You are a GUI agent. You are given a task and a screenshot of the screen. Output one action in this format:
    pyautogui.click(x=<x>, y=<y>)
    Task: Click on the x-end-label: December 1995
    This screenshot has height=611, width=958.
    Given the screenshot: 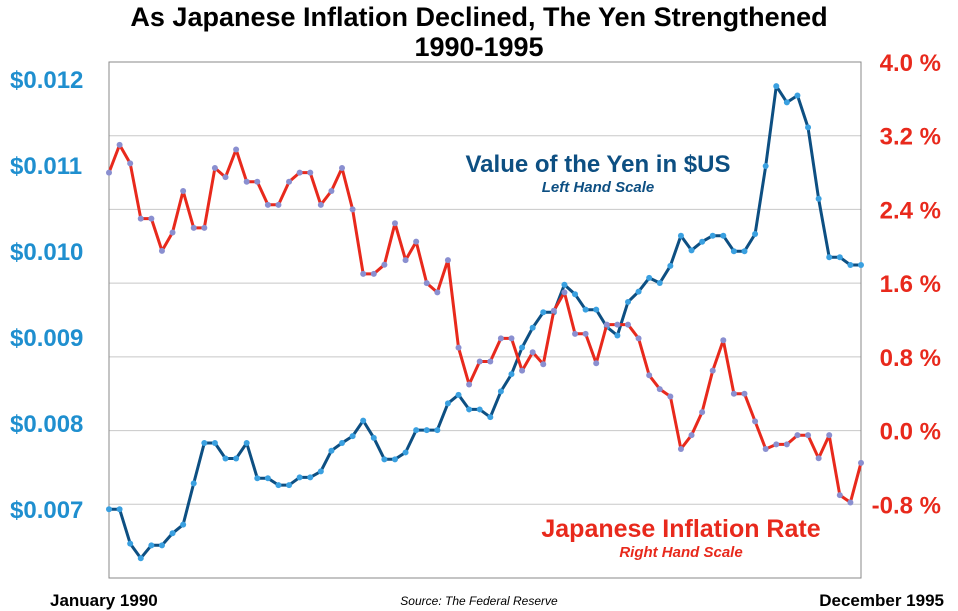 What is the action you would take?
    pyautogui.click(x=881, y=600)
    